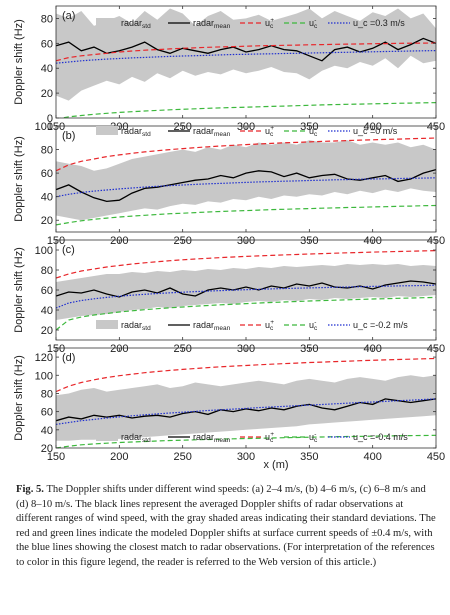 The height and width of the screenshot is (615, 450). What do you see at coordinates (275, 465) in the screenshot?
I see `x-axis-label: x (m)` at bounding box center [275, 465].